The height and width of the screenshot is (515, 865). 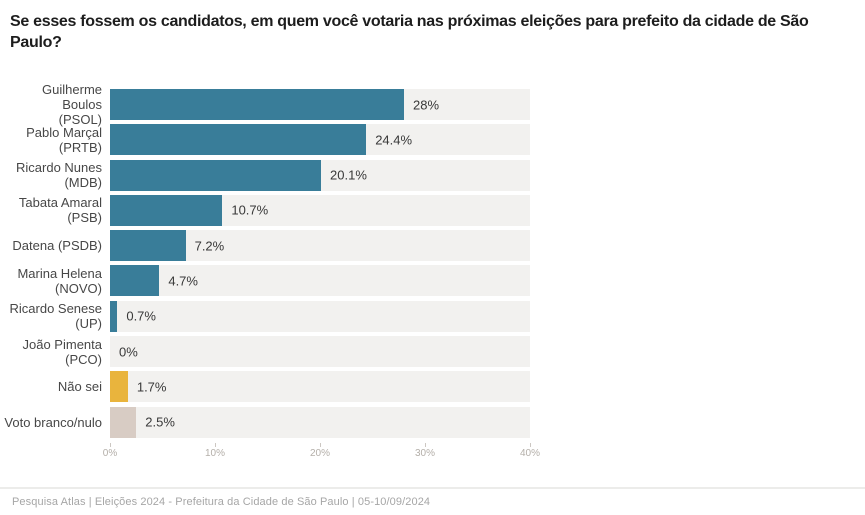 I want to click on bar-track: 24.4%, so click(x=320, y=140).